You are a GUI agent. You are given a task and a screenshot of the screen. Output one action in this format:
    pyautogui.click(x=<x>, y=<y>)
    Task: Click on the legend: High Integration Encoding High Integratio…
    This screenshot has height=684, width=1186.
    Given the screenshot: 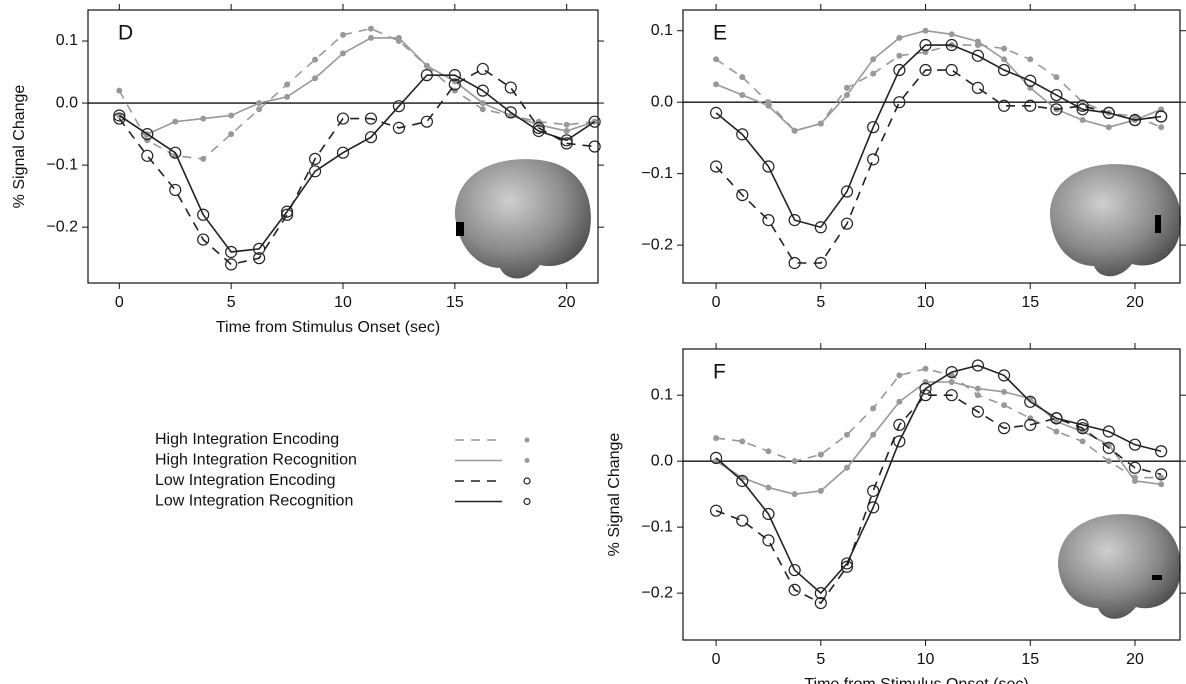 What is the action you would take?
    pyautogui.click(x=343, y=470)
    